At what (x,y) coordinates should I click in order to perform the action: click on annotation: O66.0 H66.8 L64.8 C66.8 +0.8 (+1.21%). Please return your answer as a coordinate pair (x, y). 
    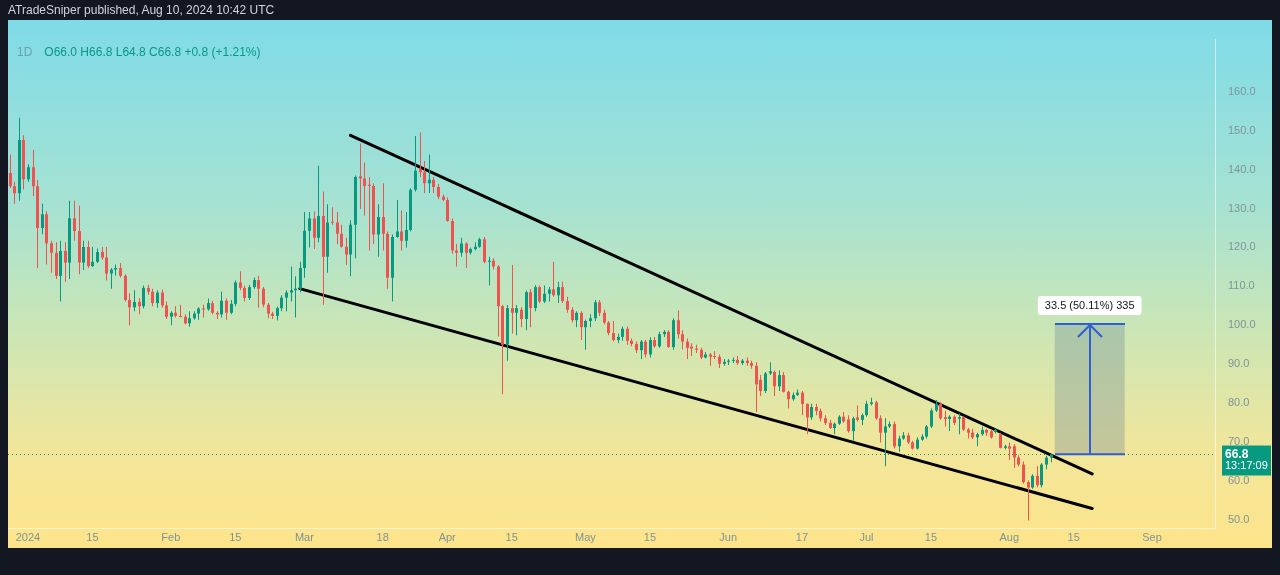
    Looking at the image, I should click on (152, 51).